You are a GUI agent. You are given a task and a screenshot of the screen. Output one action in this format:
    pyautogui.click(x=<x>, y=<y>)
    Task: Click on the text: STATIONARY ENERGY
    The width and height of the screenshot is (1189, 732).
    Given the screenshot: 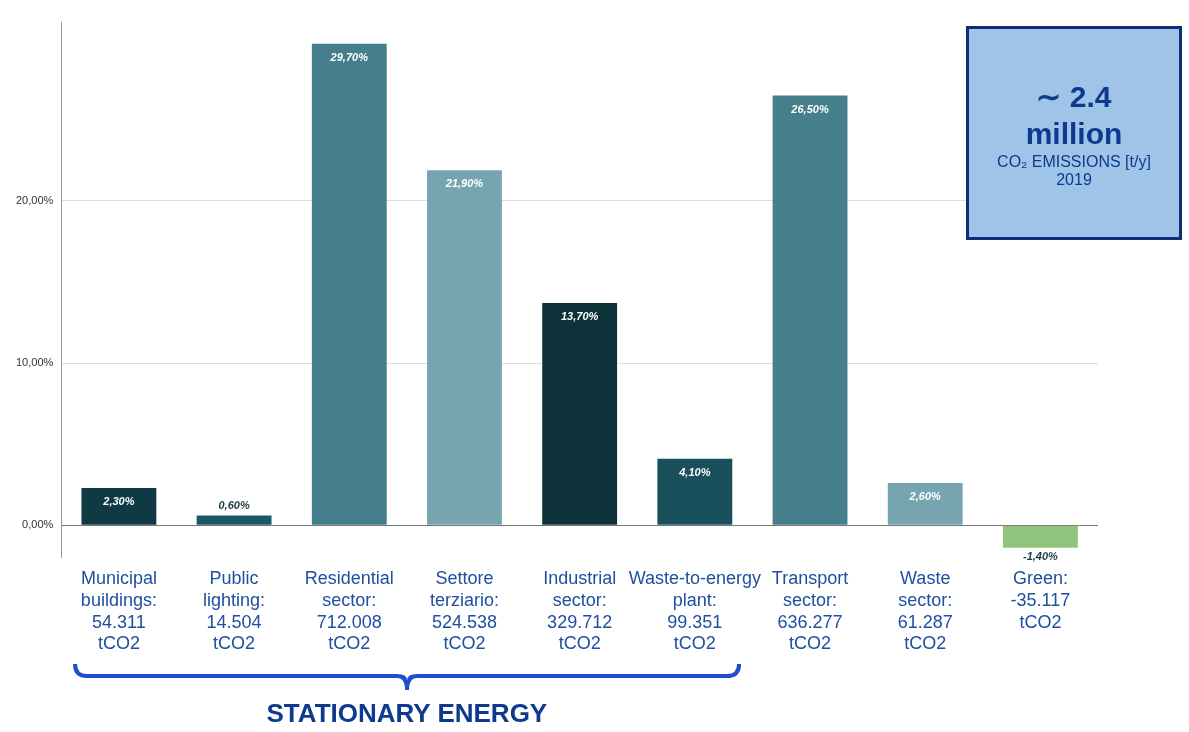 What is the action you would take?
    pyautogui.click(x=407, y=713)
    